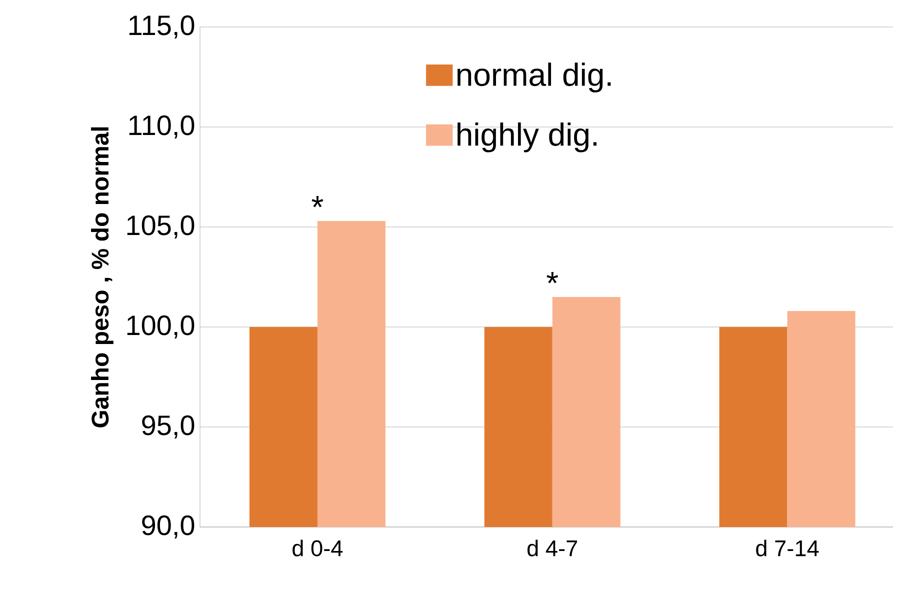  I want to click on y-tick-label: 110,0, so click(161, 127).